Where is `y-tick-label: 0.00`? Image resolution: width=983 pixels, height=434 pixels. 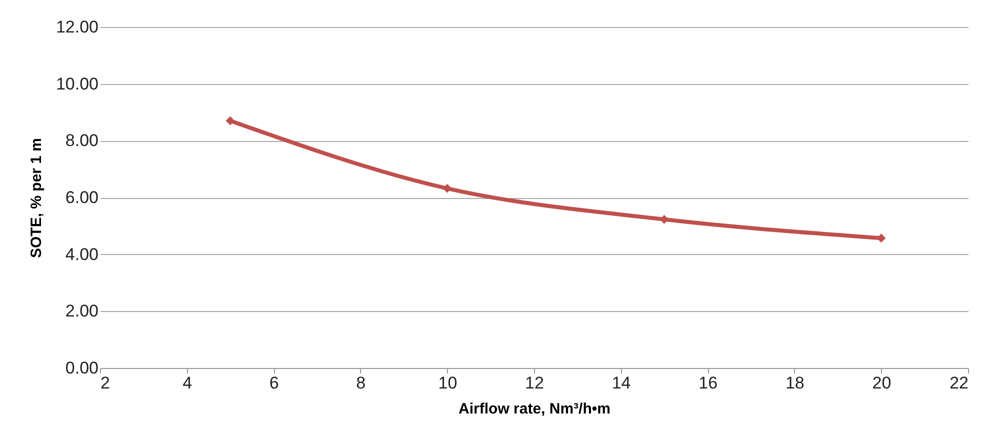 y-tick-label: 0.00 is located at coordinates (81, 368).